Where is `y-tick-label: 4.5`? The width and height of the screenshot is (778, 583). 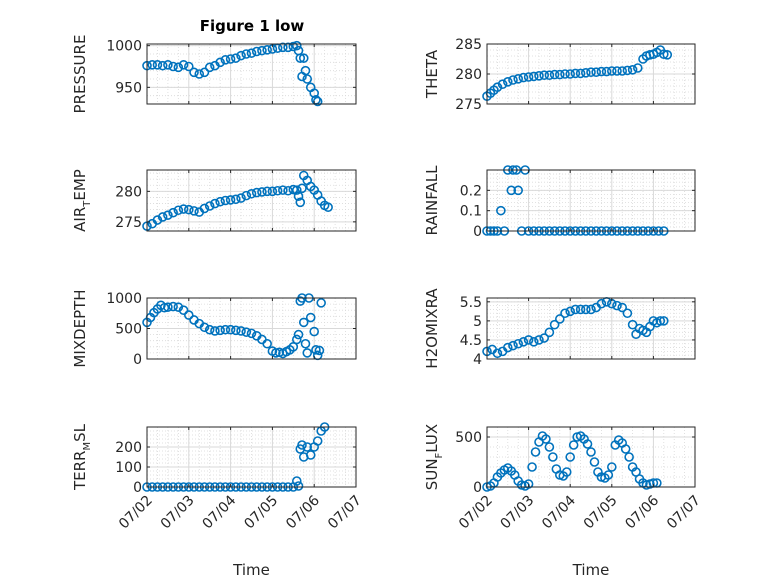
y-tick-label: 4.5 is located at coordinates (471, 341).